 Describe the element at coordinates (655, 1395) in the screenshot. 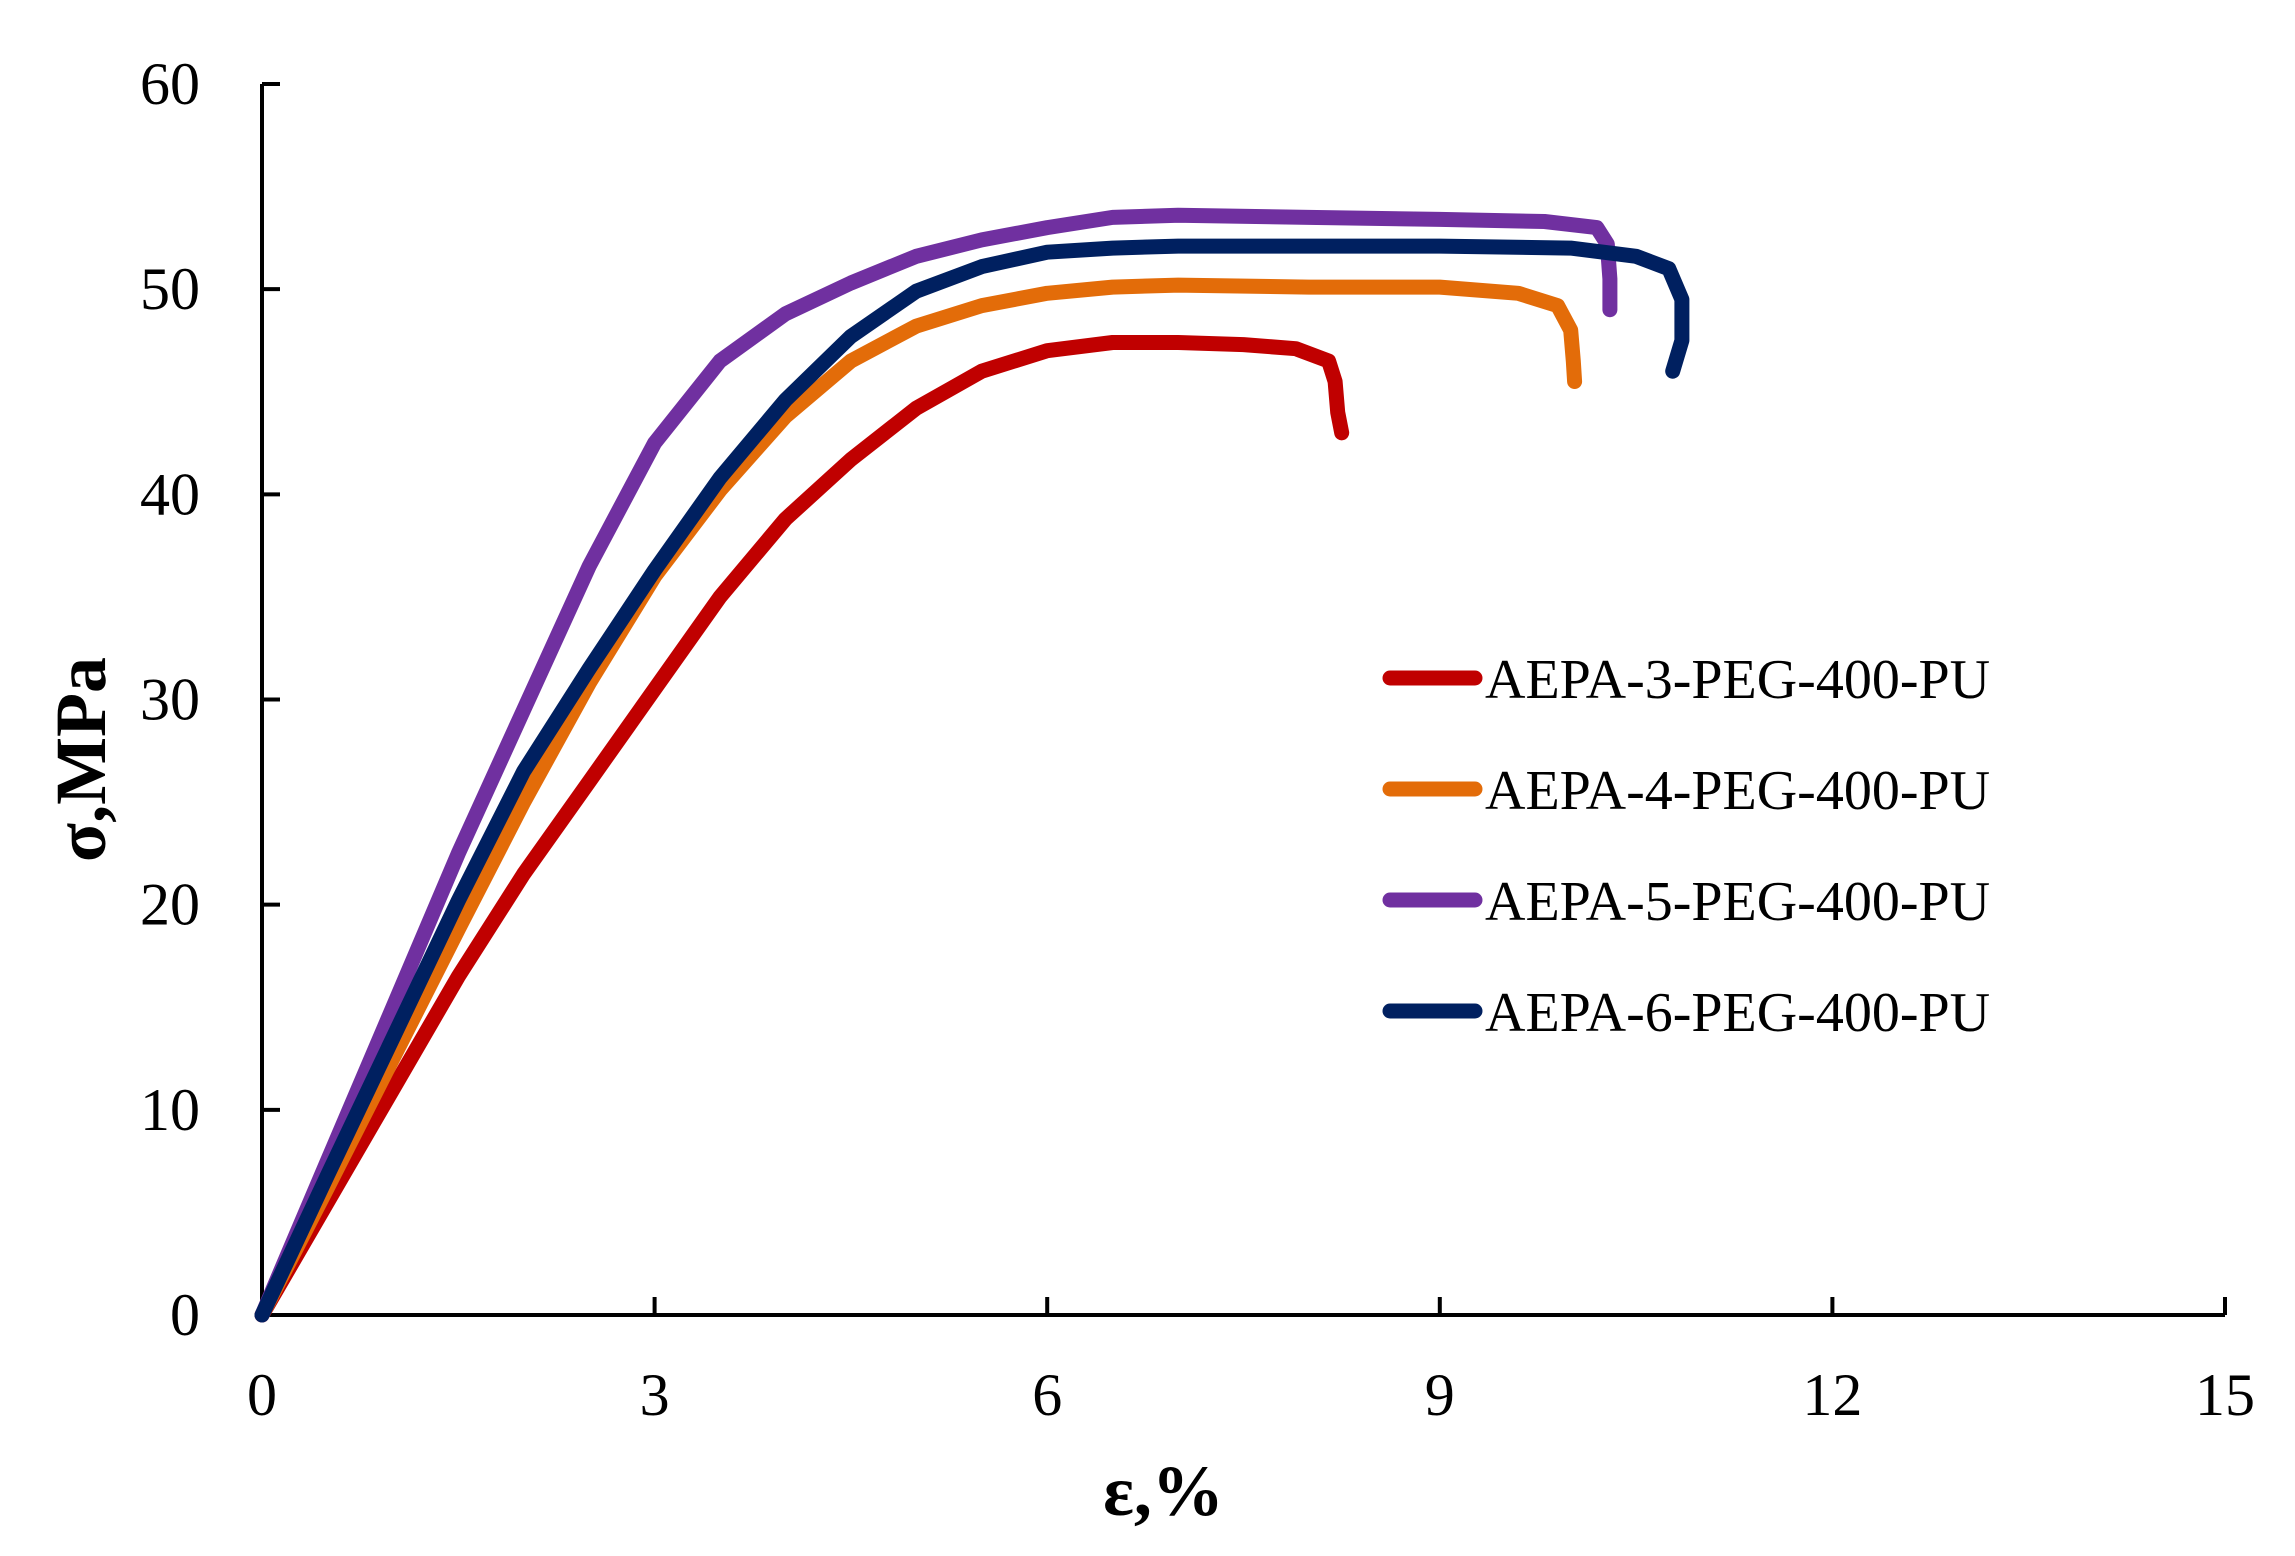

I see `x-tick-label: 3` at that location.